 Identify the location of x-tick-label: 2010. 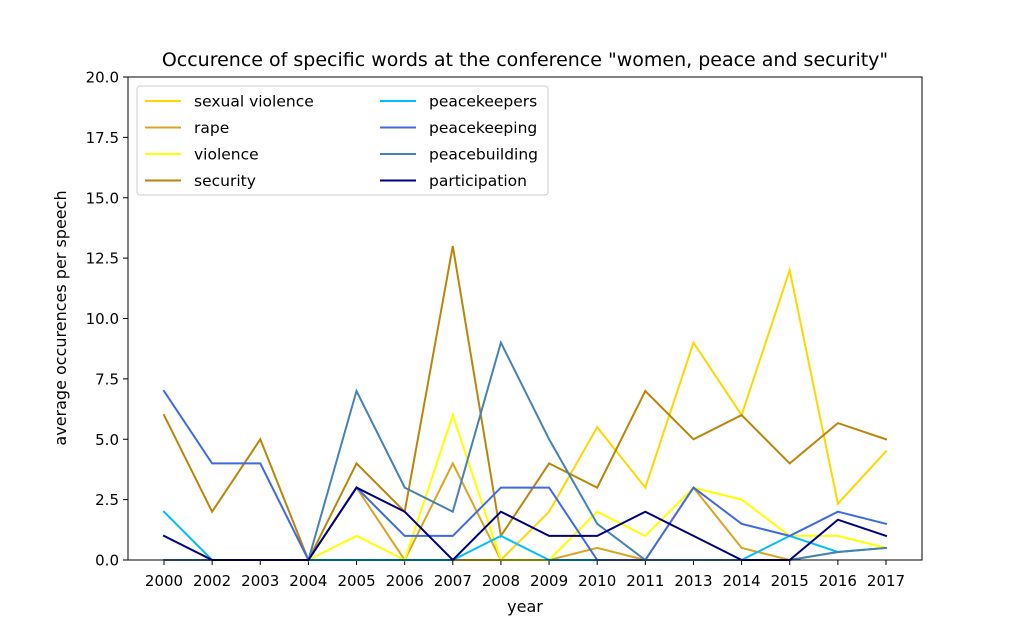
(597, 581).